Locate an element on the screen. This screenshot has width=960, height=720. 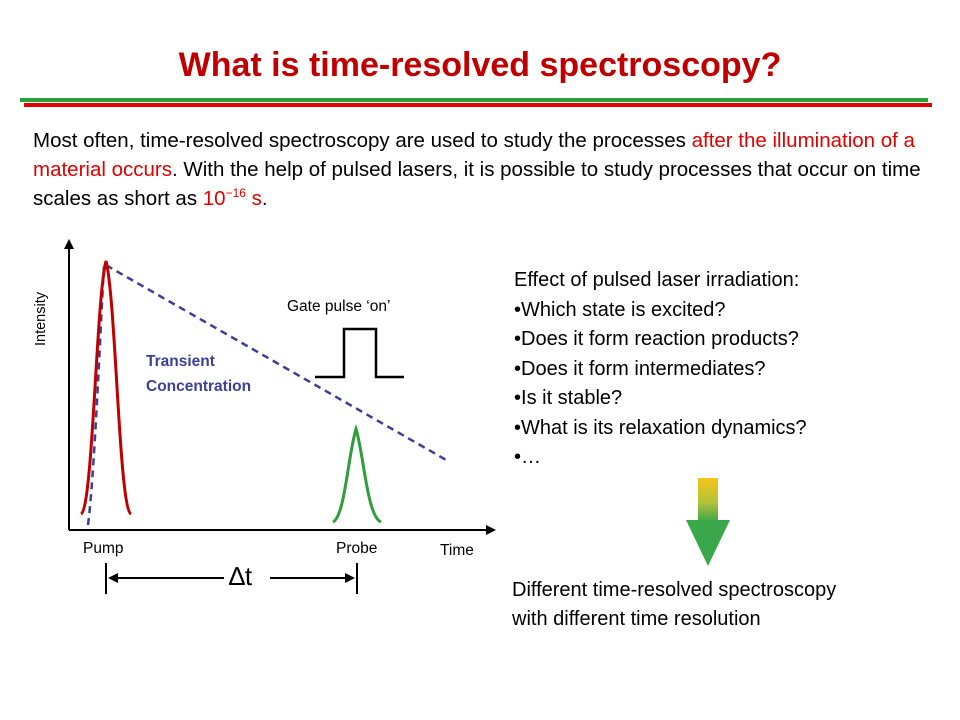
effects-item: Is it stable? is located at coordinates (660, 399).